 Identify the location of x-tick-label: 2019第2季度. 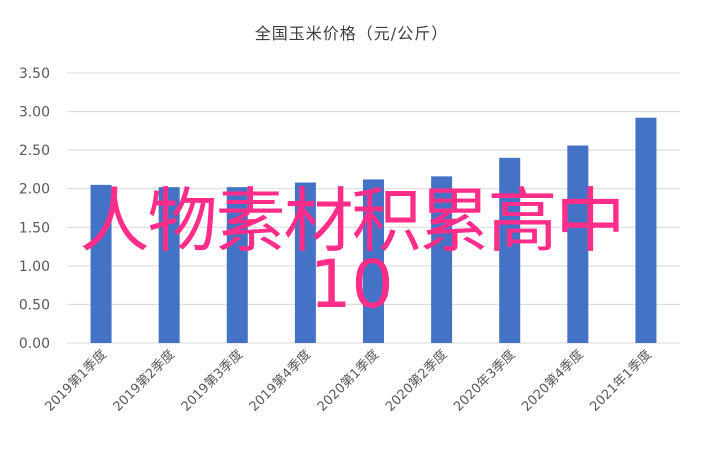
(144, 381).